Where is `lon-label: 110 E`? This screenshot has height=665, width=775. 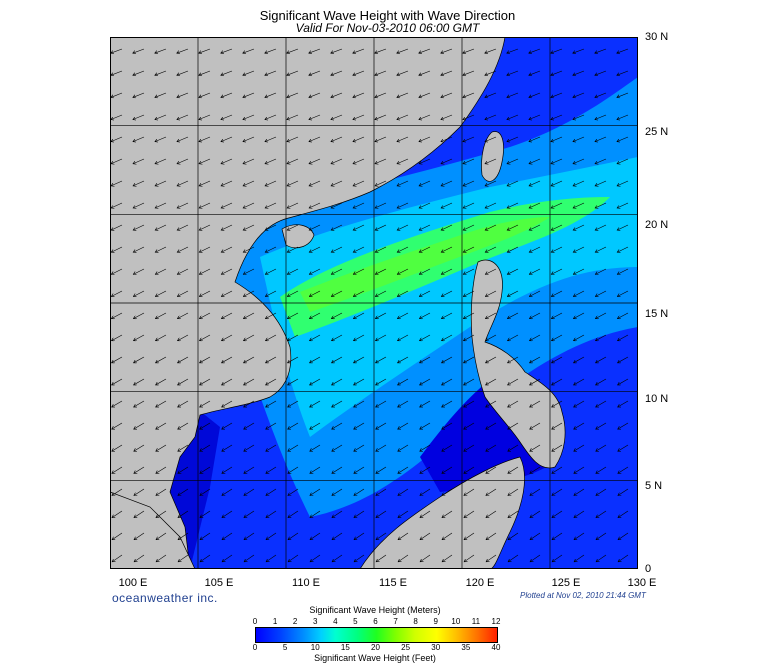
lon-label: 110 E is located at coordinates (306, 583).